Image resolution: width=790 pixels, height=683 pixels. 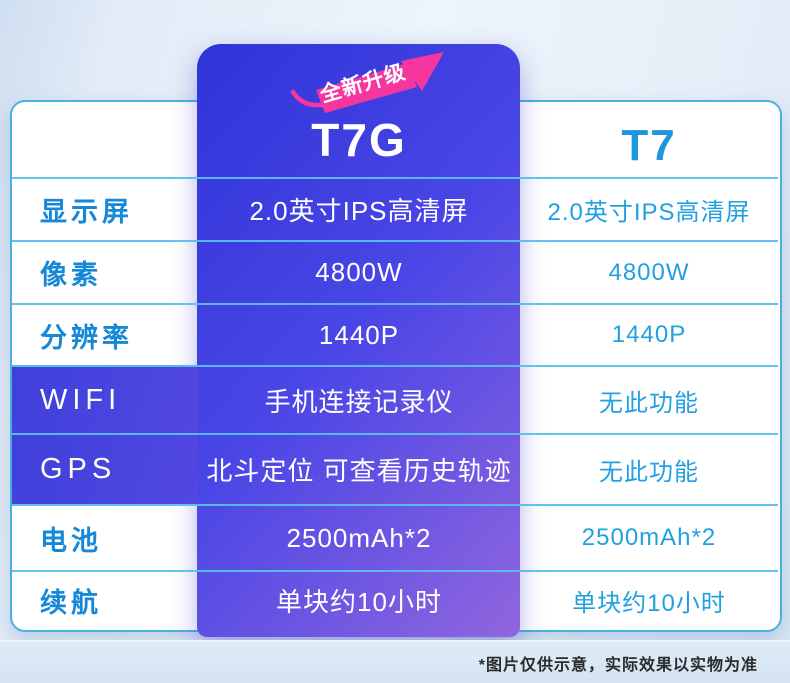 What do you see at coordinates (359, 468) in the screenshot?
I see `t7g-value: 北斗定位 可查看历史轨迹` at bounding box center [359, 468].